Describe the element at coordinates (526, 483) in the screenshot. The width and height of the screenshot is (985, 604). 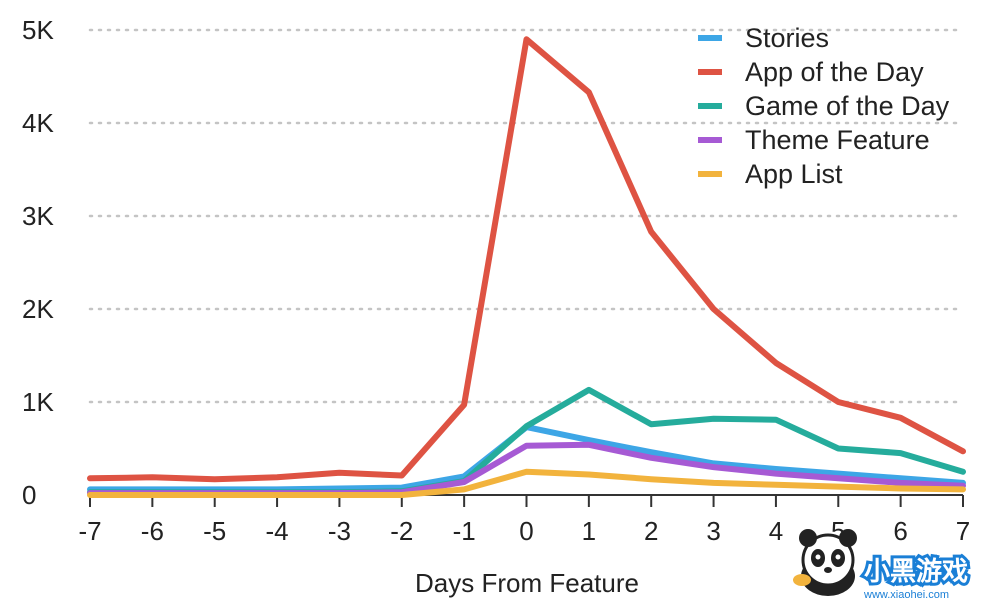
I see `series-line` at that location.